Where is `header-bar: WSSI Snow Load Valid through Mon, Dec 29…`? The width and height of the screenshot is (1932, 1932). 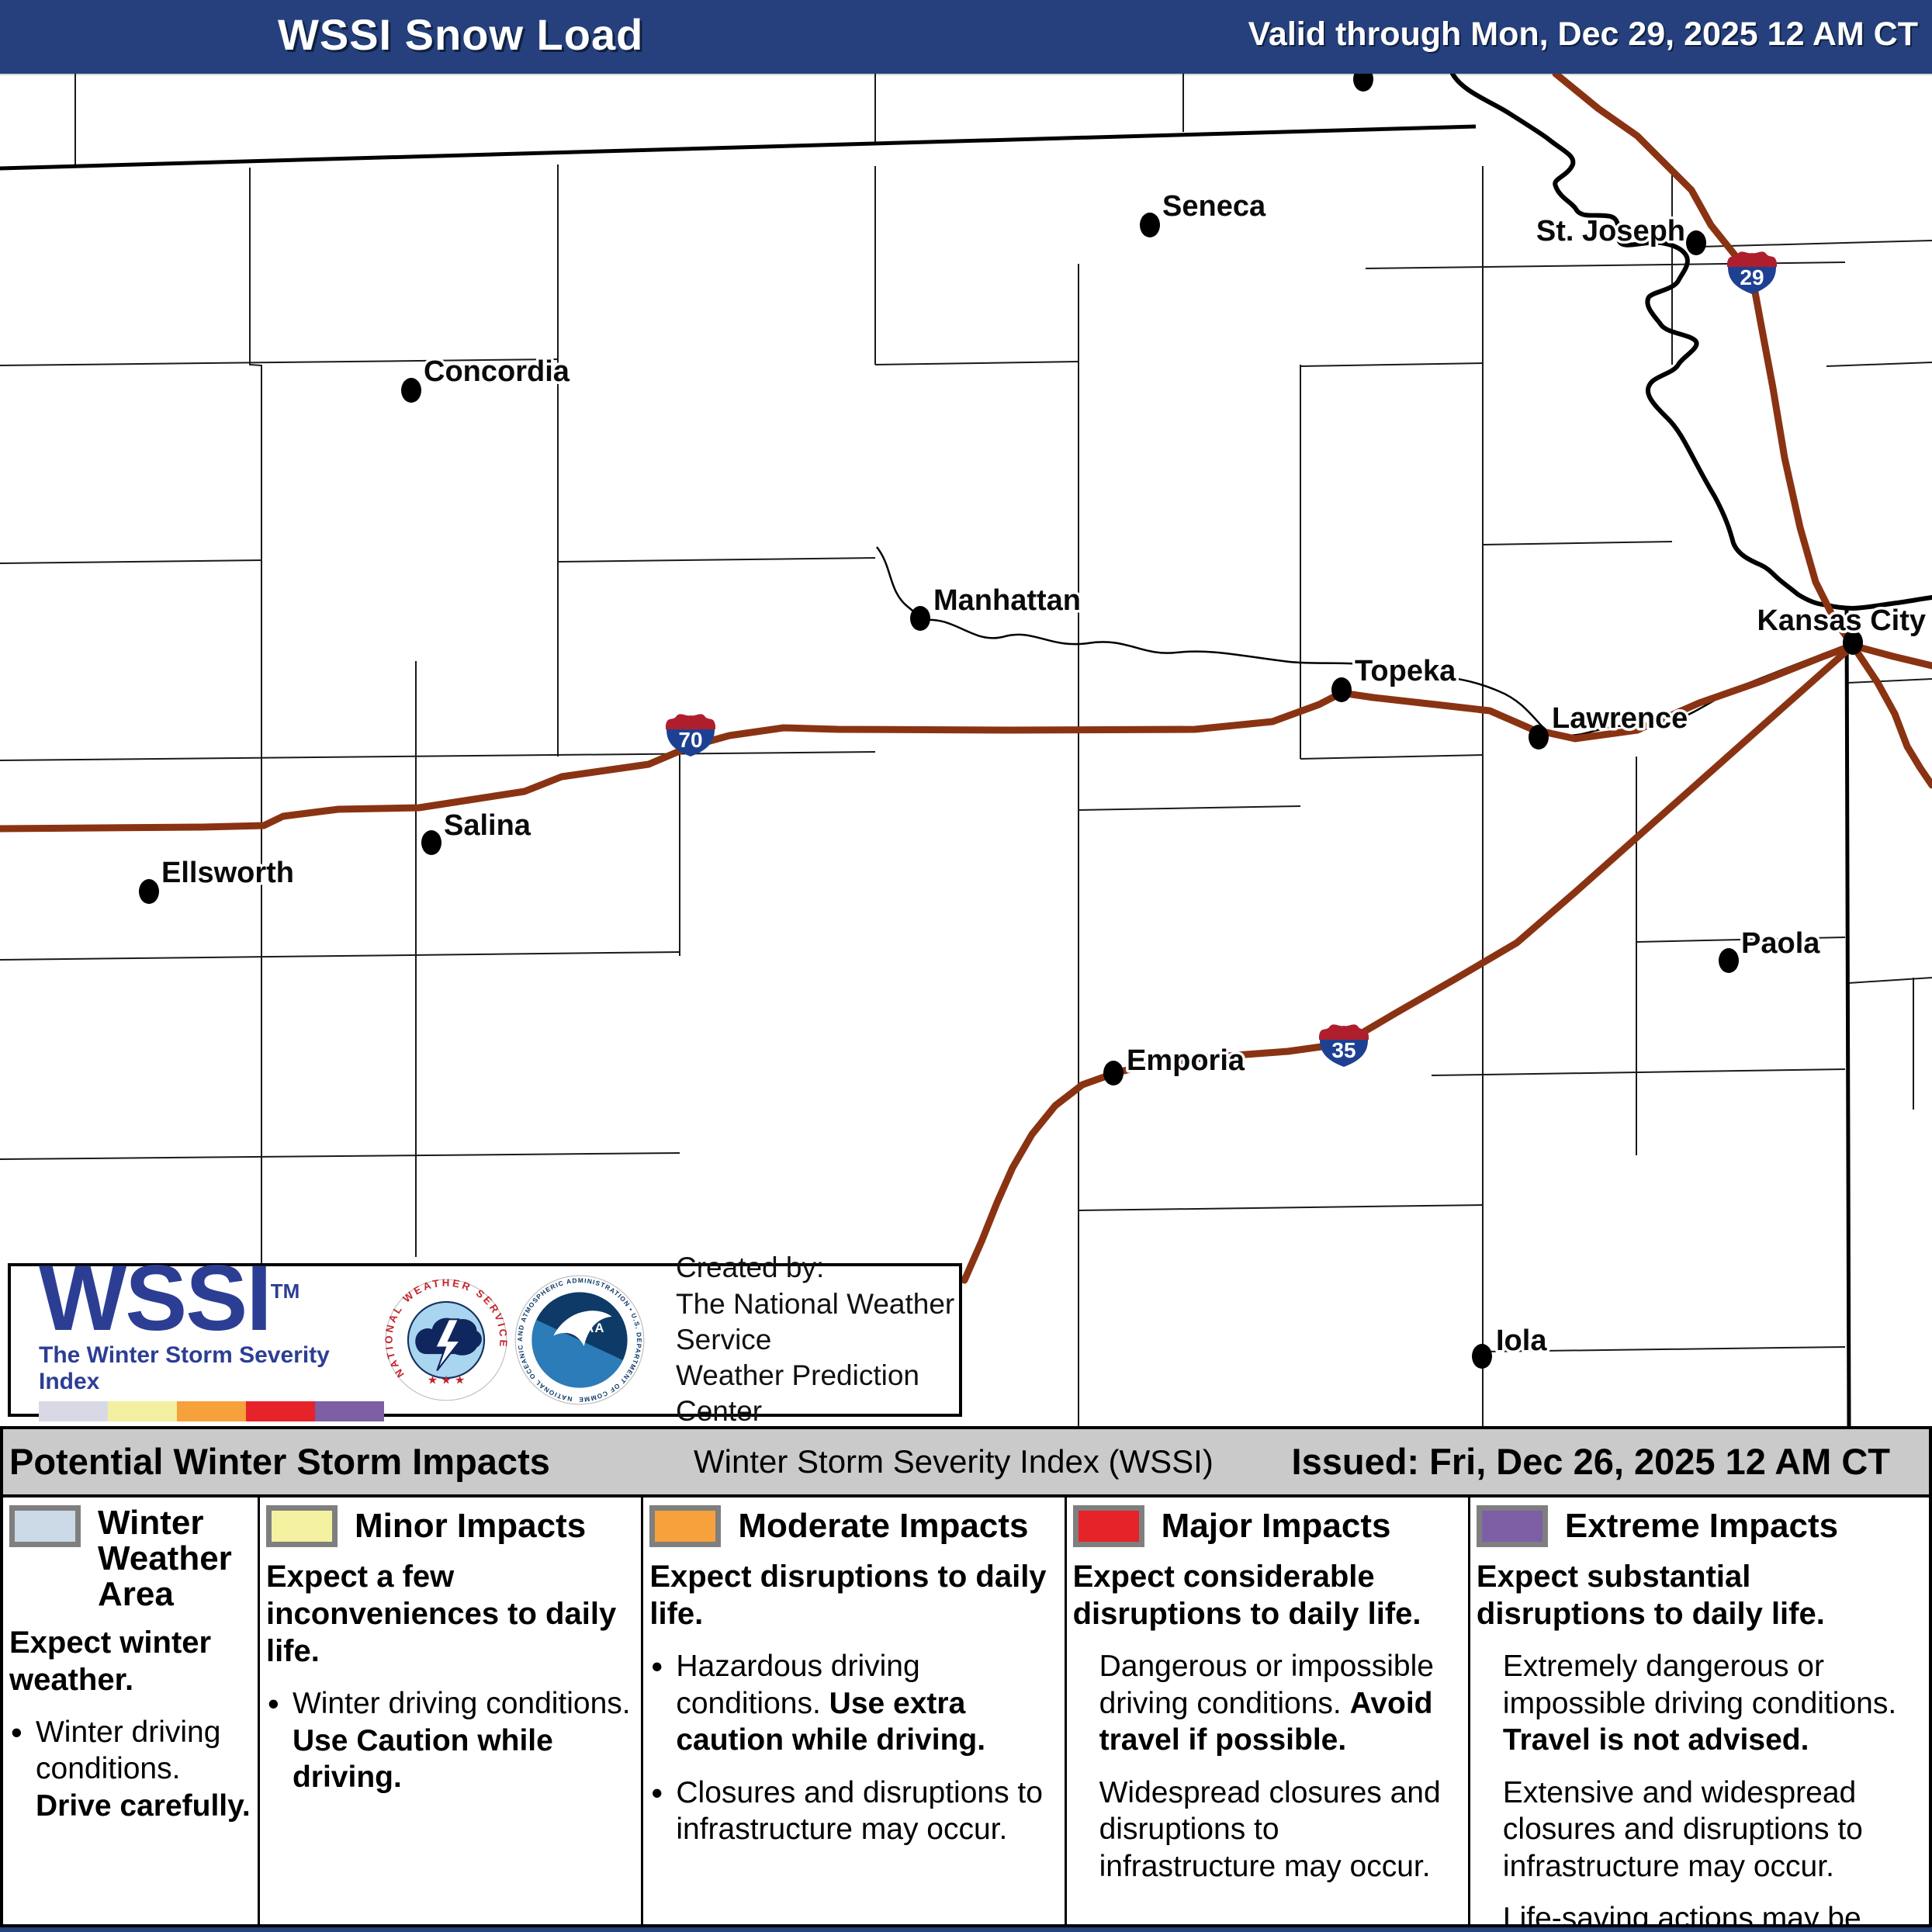 header-bar: WSSI Snow Load Valid through Mon, Dec 29… is located at coordinates (966, 37).